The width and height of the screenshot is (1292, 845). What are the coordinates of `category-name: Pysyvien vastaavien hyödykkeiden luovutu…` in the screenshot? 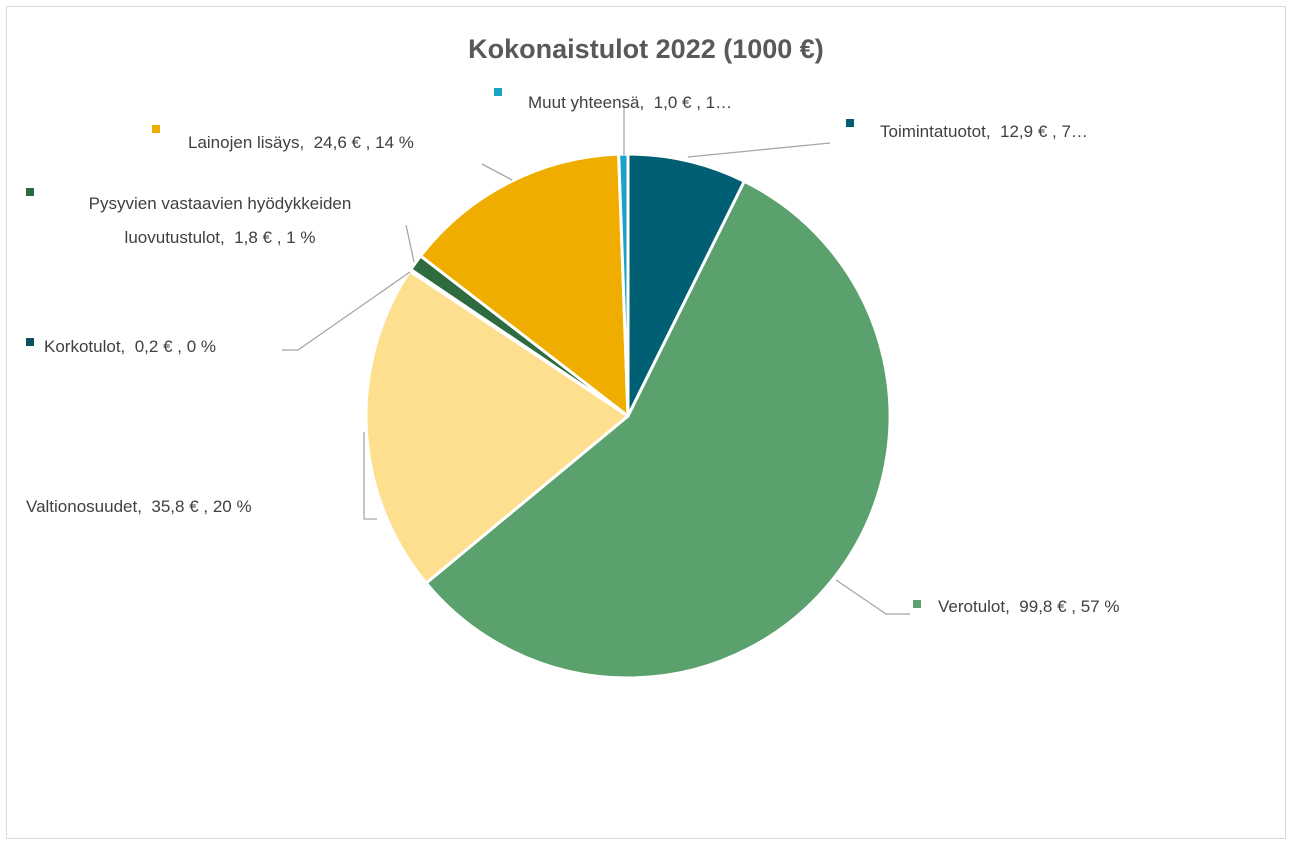 It's located at (220, 220).